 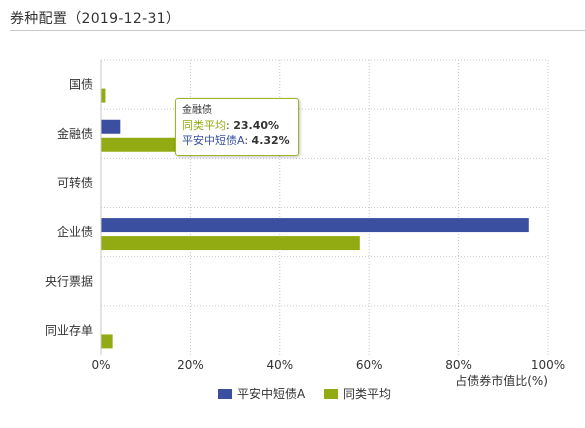 I want to click on tooltip-row: 平安中短债A: 4.32%, so click(x=236, y=140).